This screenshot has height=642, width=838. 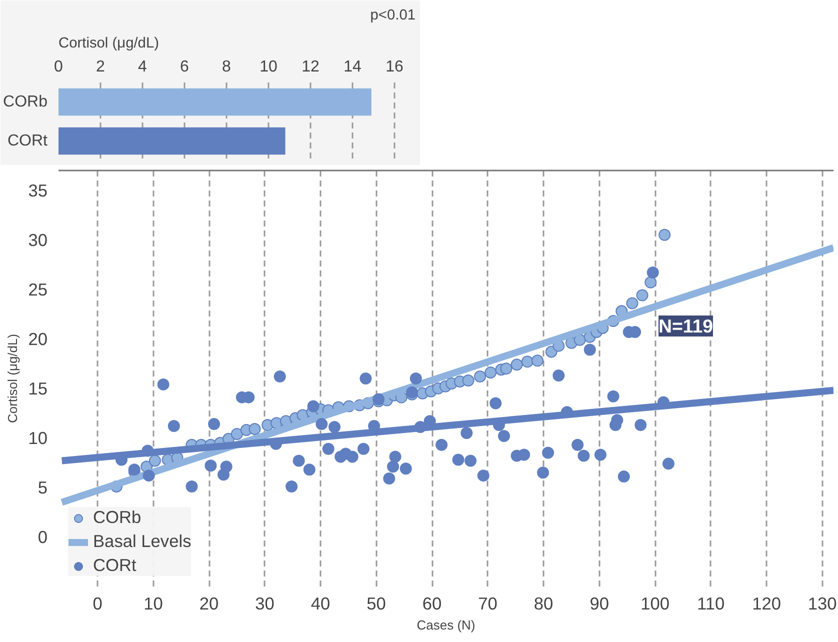 I want to click on x-tick-label: 90, so click(x=599, y=604).